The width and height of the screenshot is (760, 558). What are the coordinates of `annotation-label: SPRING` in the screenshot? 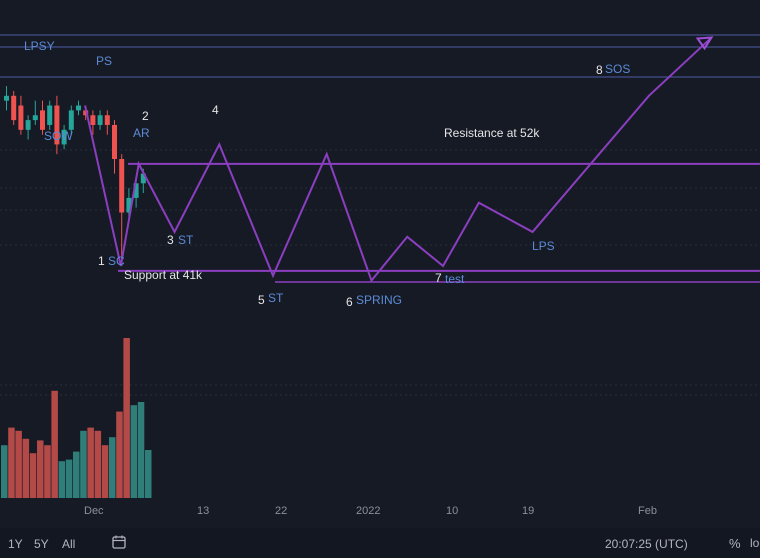 It's located at (379, 300).